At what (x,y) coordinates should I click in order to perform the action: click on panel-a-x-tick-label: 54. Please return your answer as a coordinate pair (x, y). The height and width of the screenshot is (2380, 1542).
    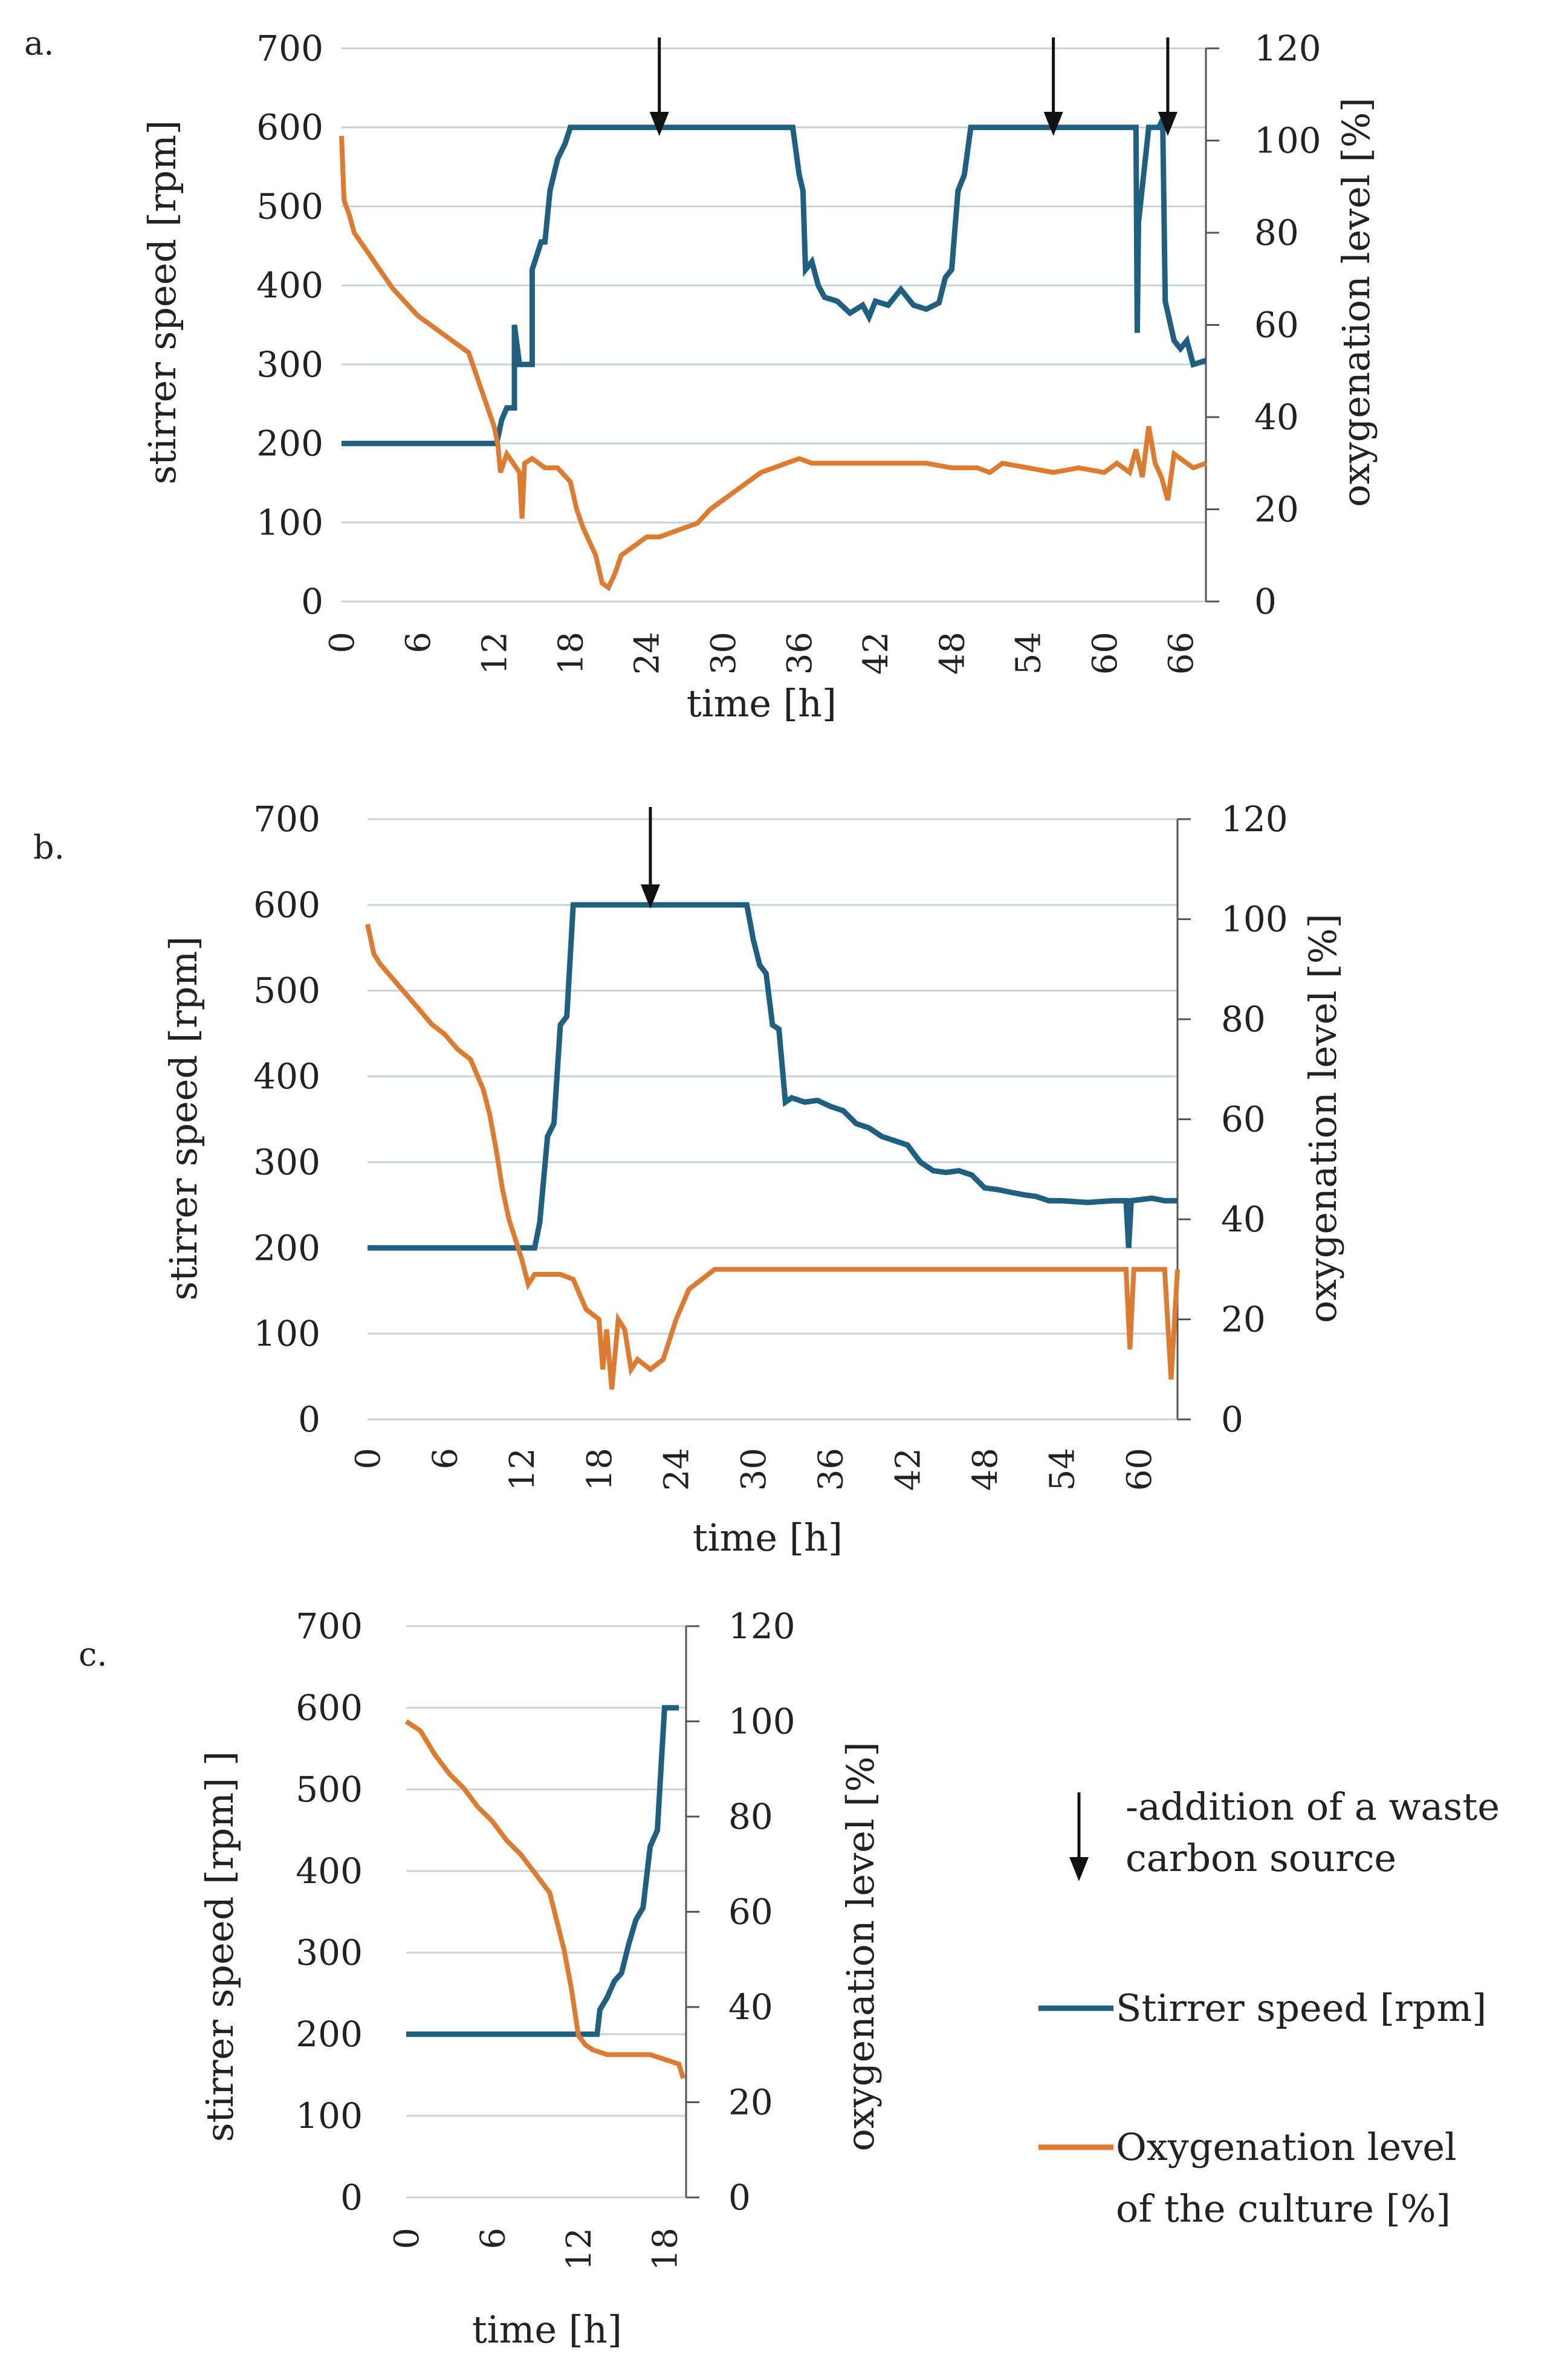
    Looking at the image, I should click on (1029, 653).